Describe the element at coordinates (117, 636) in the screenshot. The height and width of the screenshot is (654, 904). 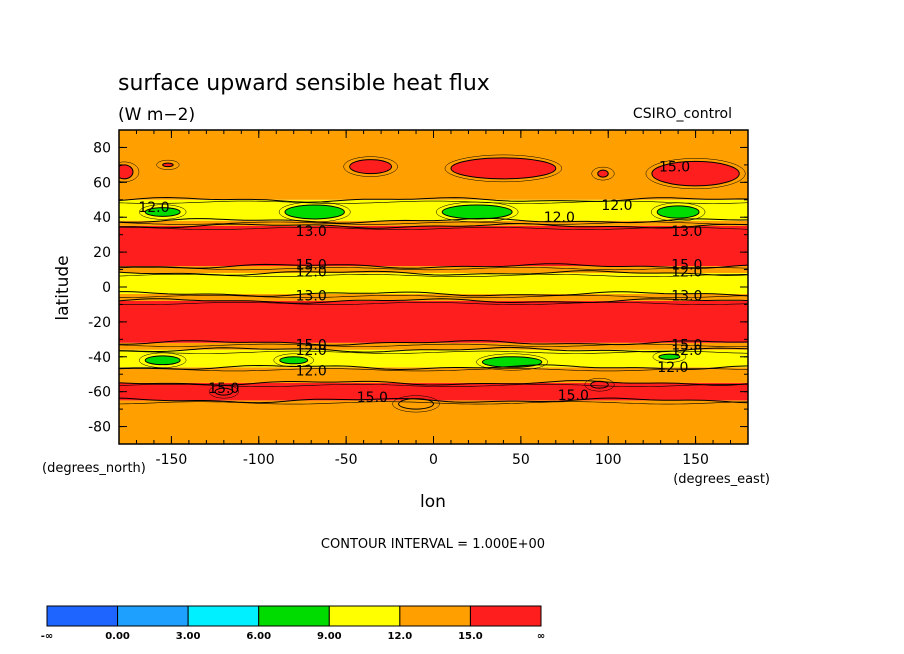
I see `colorbar-label: 0.00` at that location.